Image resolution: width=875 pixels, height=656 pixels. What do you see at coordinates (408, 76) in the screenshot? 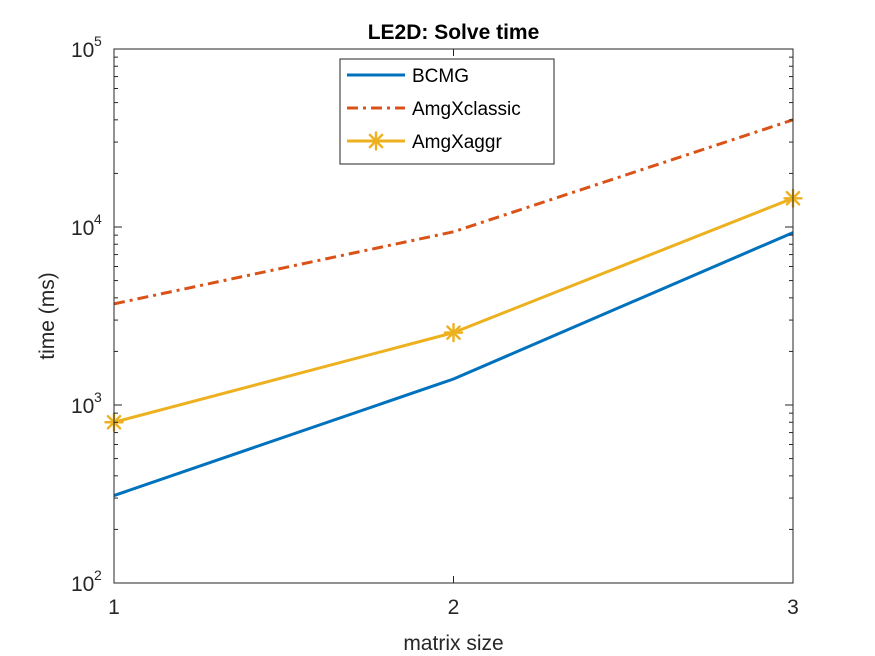
I see `legend-entry: BCMG` at bounding box center [408, 76].